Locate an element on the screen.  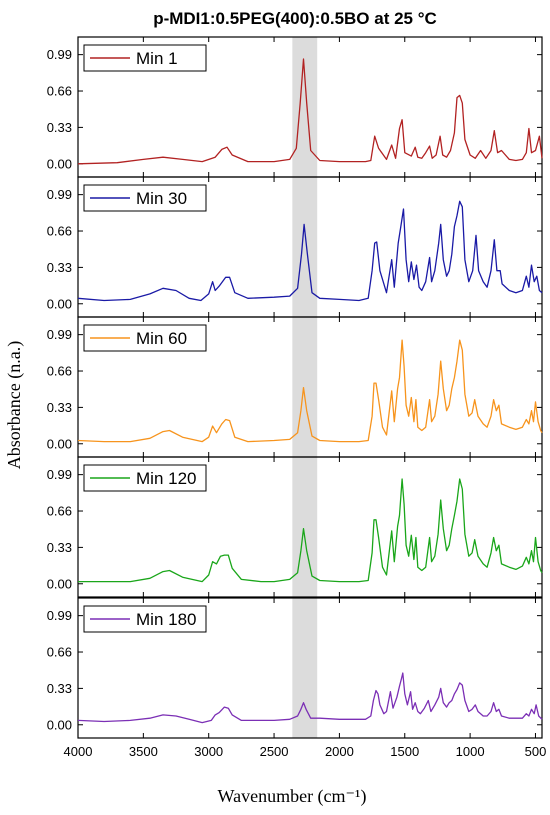
legend-label: Min 60 is located at coordinates (161, 338).